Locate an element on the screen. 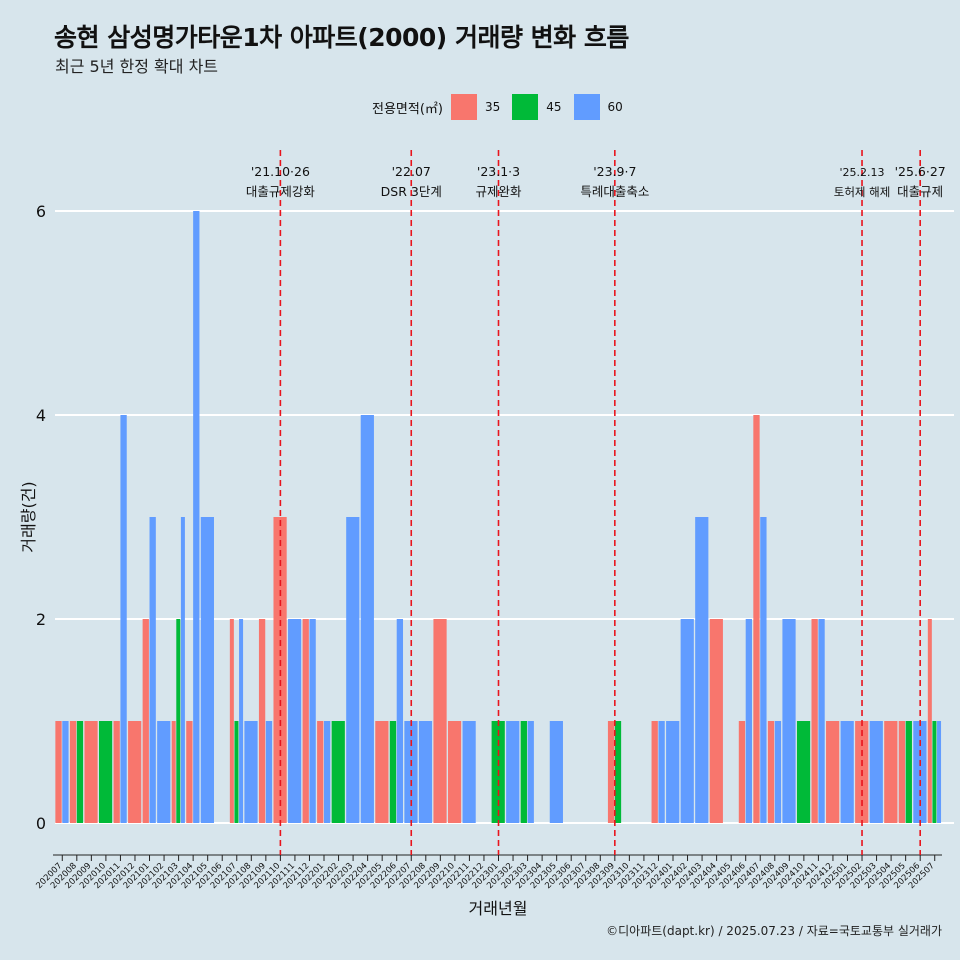  x-axis-title: 거래년월 is located at coordinates (498, 908).